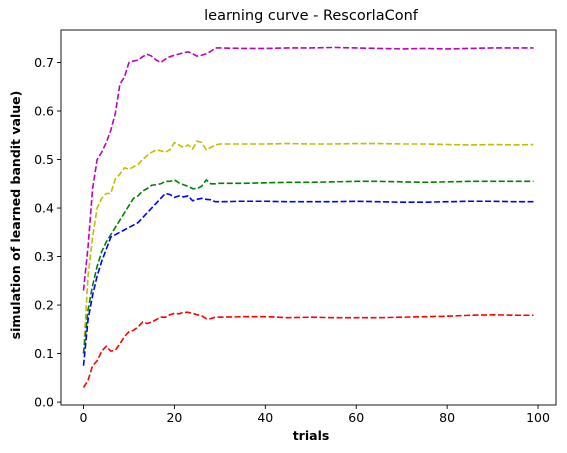  Describe the element at coordinates (47, 232) in the screenshot. I see `y-axis: 0.0 0.1 0.2 0.3 0.4 0.5 0.6 0.7` at that location.